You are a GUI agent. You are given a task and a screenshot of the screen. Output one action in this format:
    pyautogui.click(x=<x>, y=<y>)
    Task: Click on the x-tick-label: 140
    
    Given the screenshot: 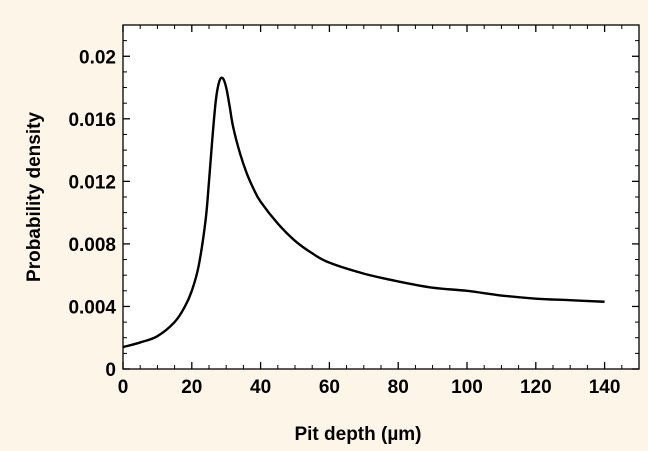 What is the action you would take?
    pyautogui.click(x=605, y=387)
    